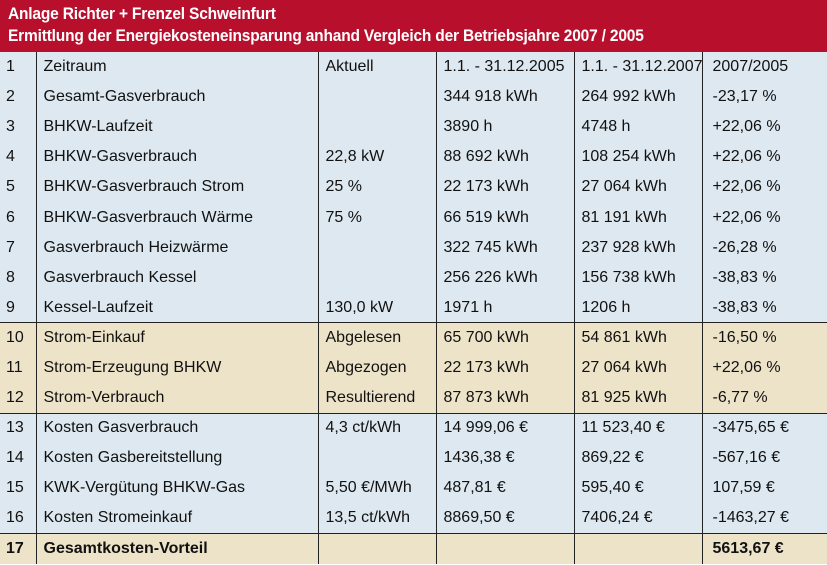 This screenshot has width=827, height=565. I want to click on table-row: 17 Gesamtkosten-Vorteil 5613,67 €, so click(413, 548).